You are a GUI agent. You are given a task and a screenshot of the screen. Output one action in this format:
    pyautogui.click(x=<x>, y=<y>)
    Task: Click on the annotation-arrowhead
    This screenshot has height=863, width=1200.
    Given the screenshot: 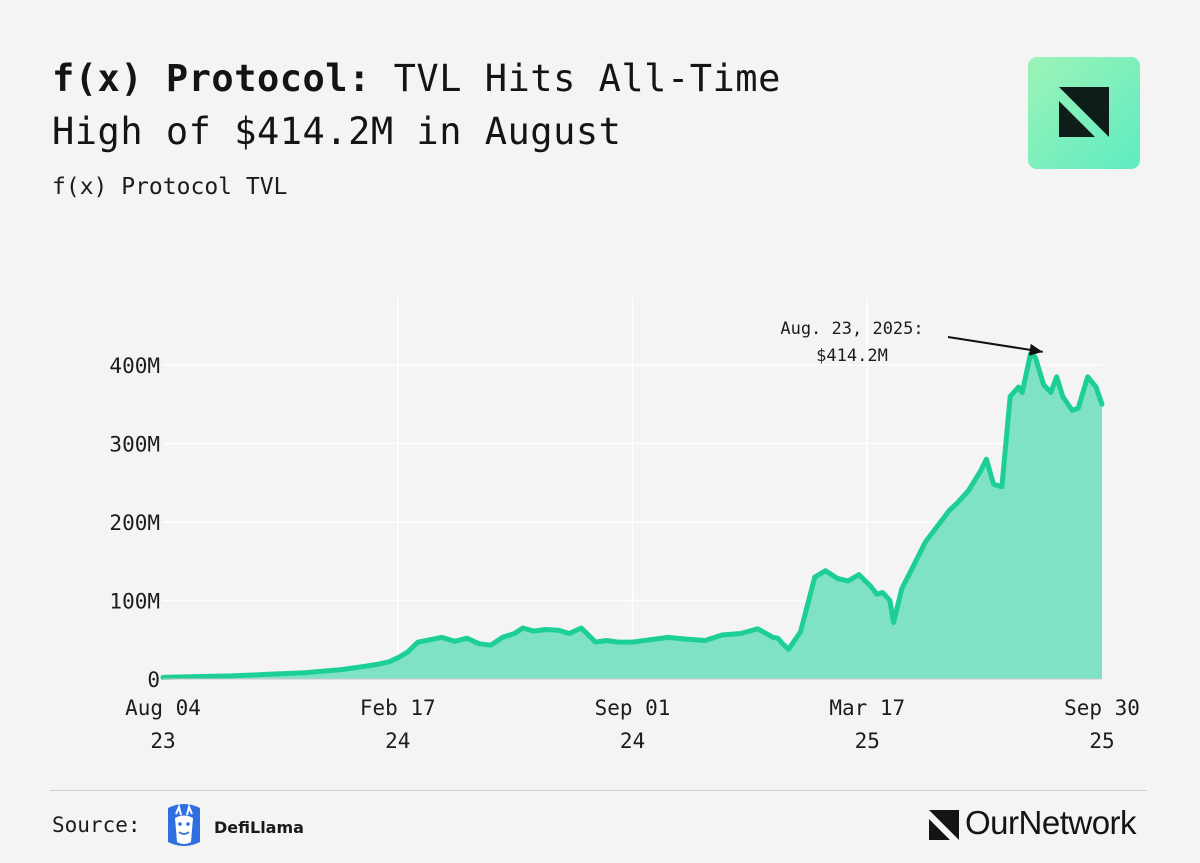 What is the action you would take?
    pyautogui.click(x=1035, y=349)
    